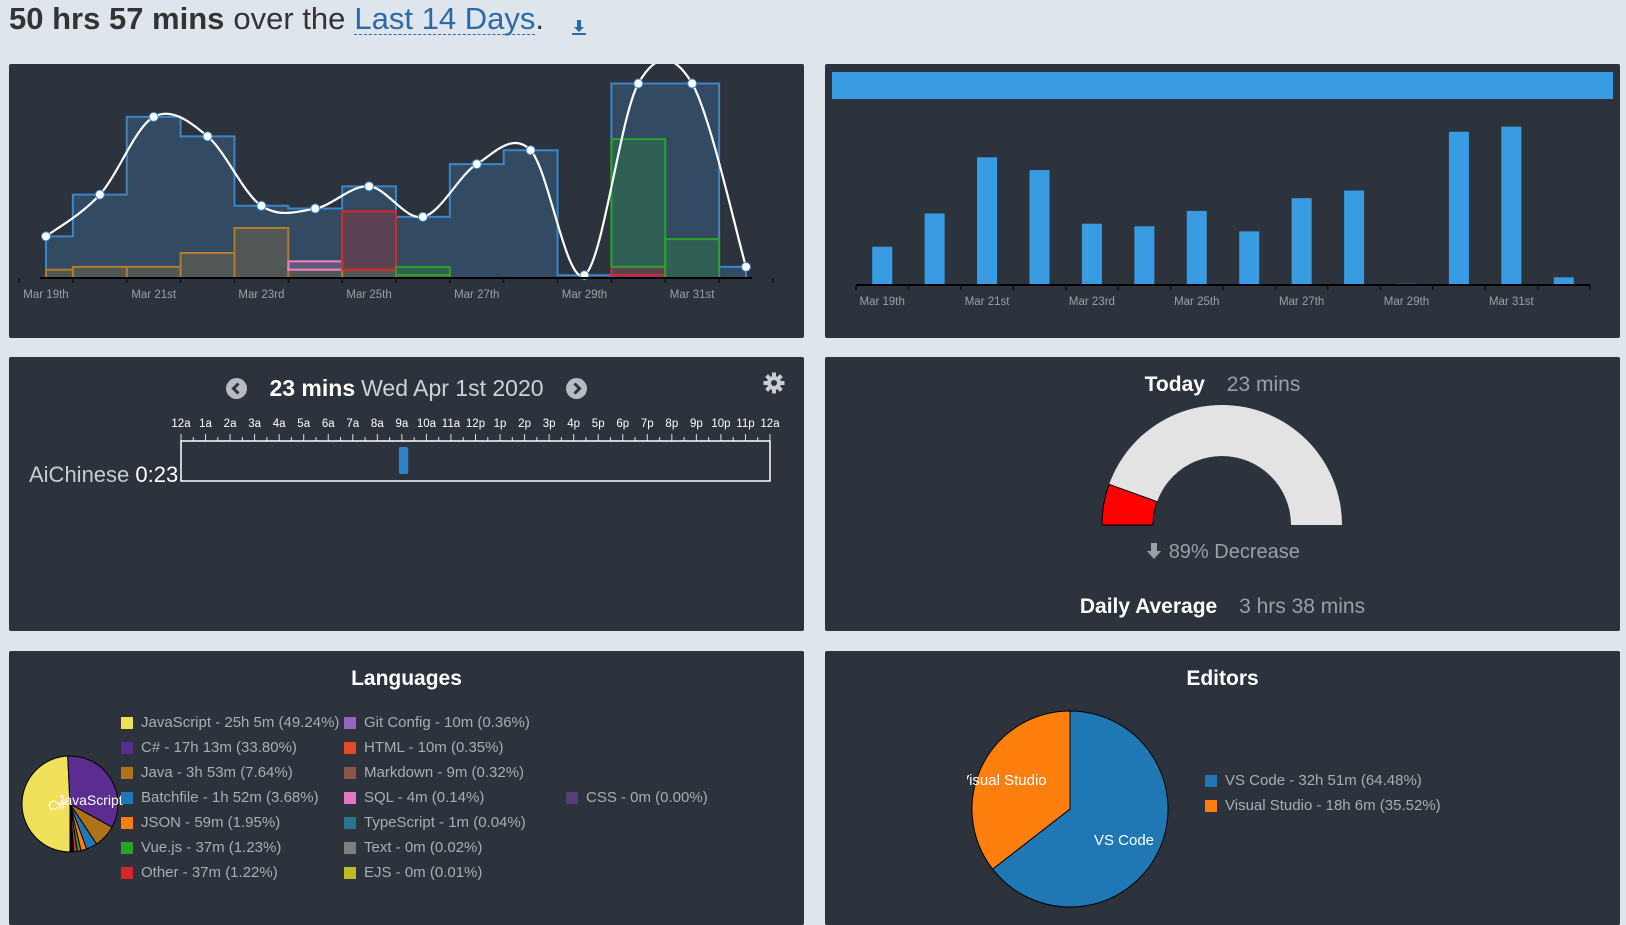 Image resolution: width=1626 pixels, height=925 pixels. Describe the element at coordinates (524, 424) in the screenshot. I see `hour-label: 2p` at that location.